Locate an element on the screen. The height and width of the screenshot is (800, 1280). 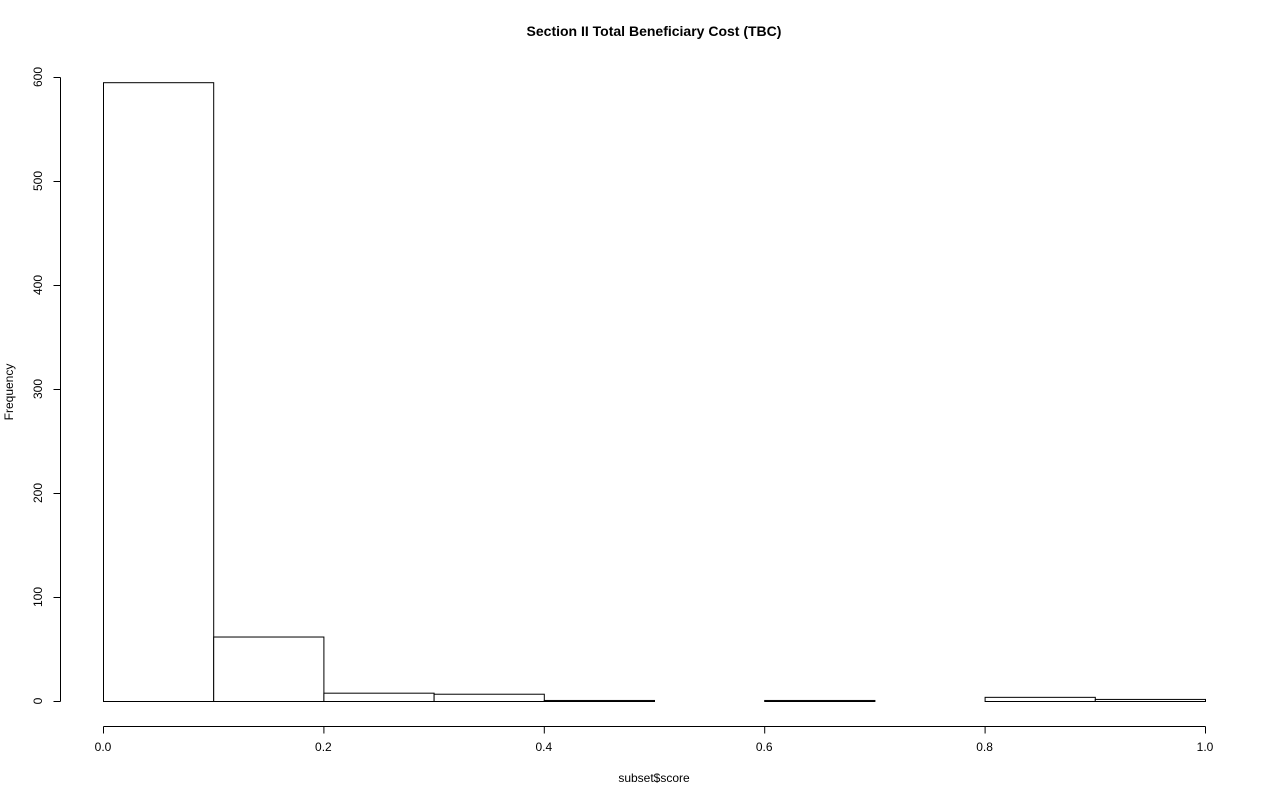
y-tick-label: 200 is located at coordinates (38, 493).